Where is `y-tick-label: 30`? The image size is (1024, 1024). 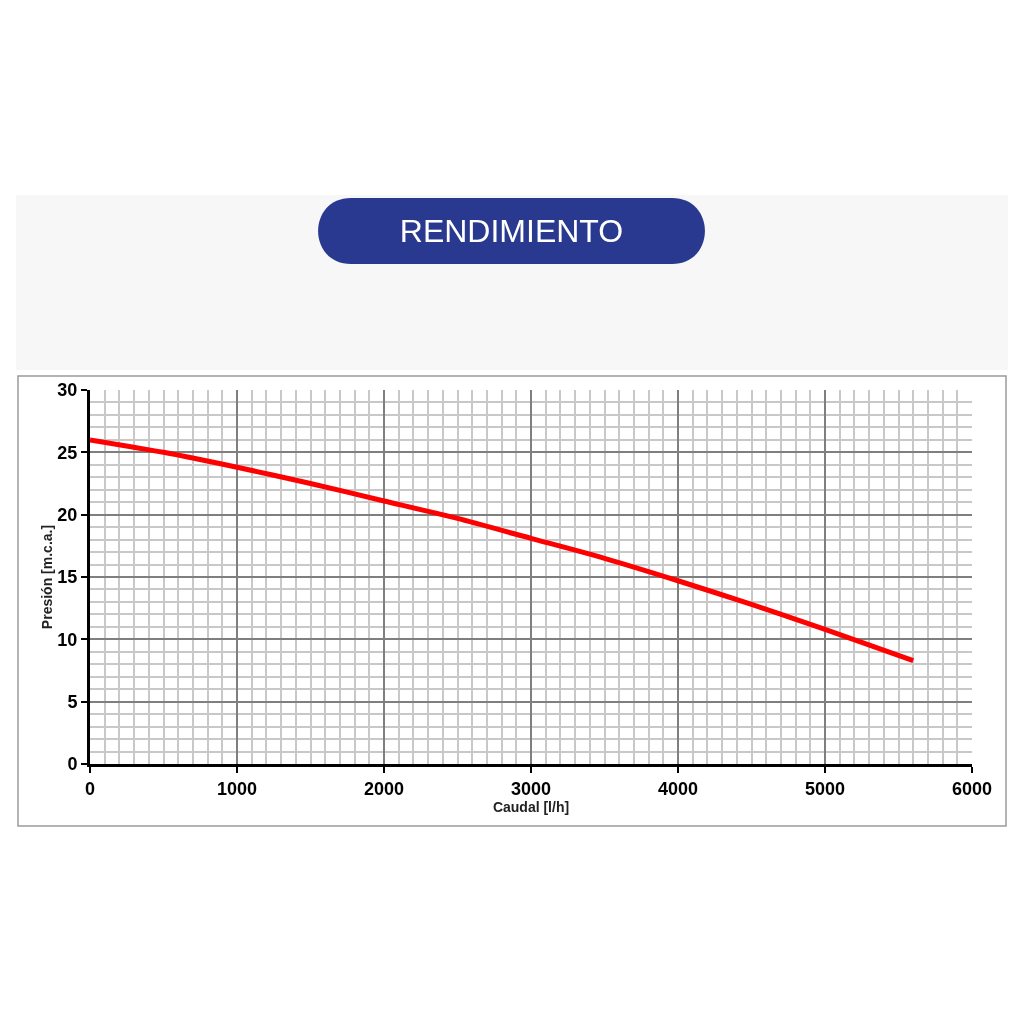 y-tick-label: 30 is located at coordinates (67, 390).